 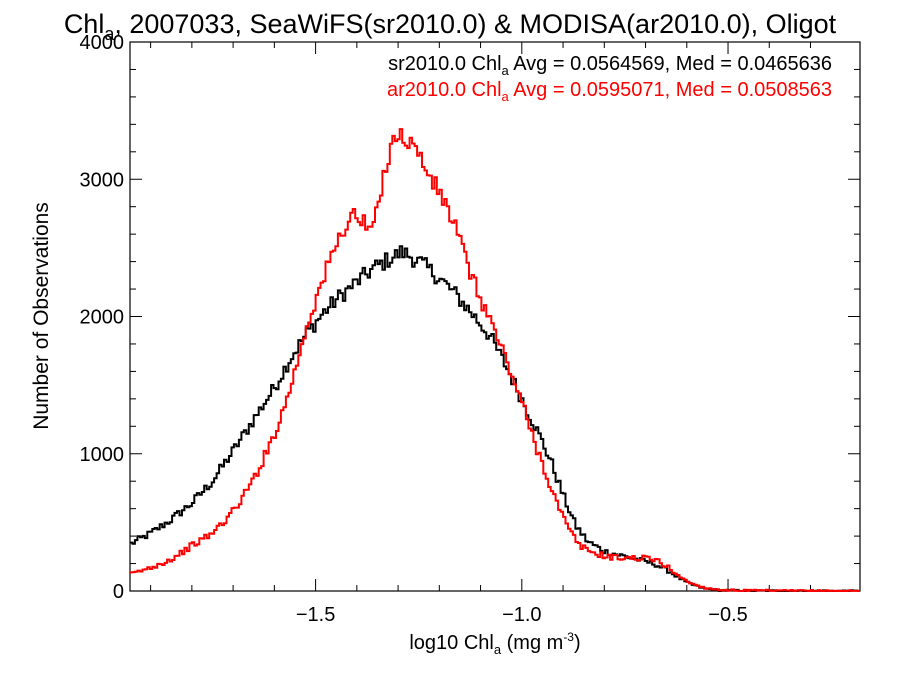 I want to click on legend-1-prefix: ar2010.0 Chl, so click(x=444, y=90).